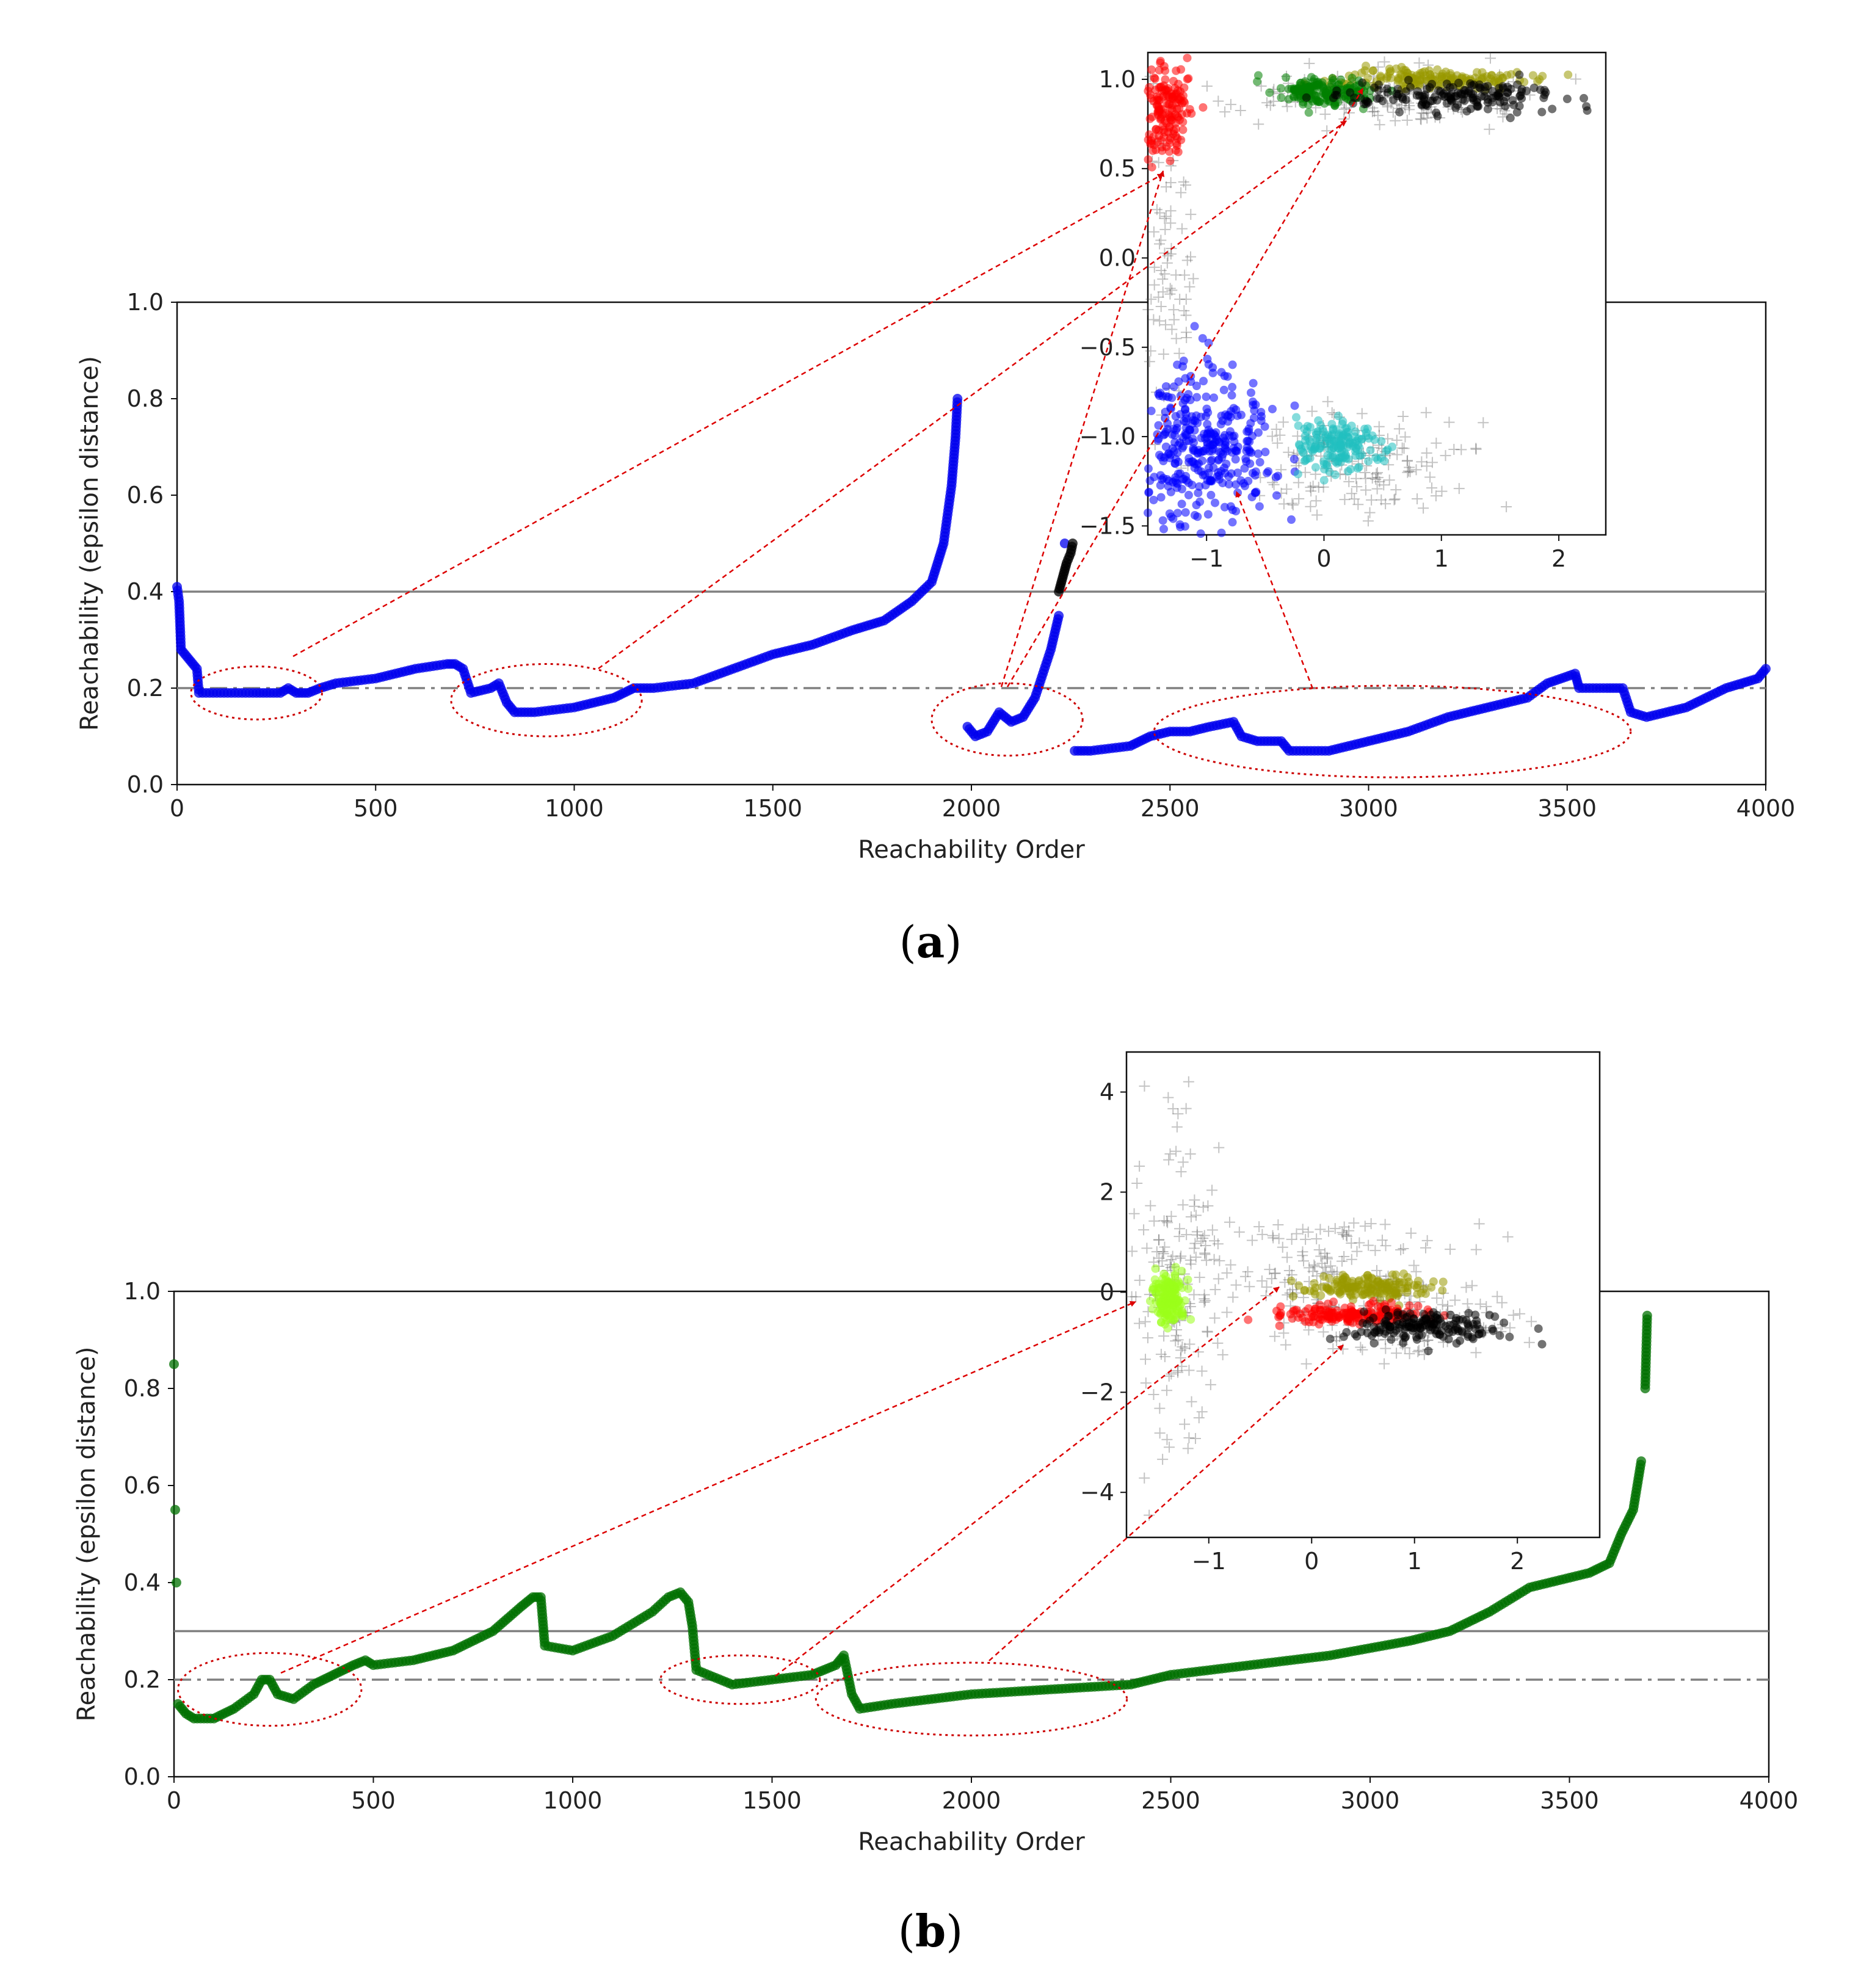 The width and height of the screenshot is (1861, 1988). Describe the element at coordinates (1441, 558) in the screenshot. I see `inset-x-tick-label: 1` at that location.